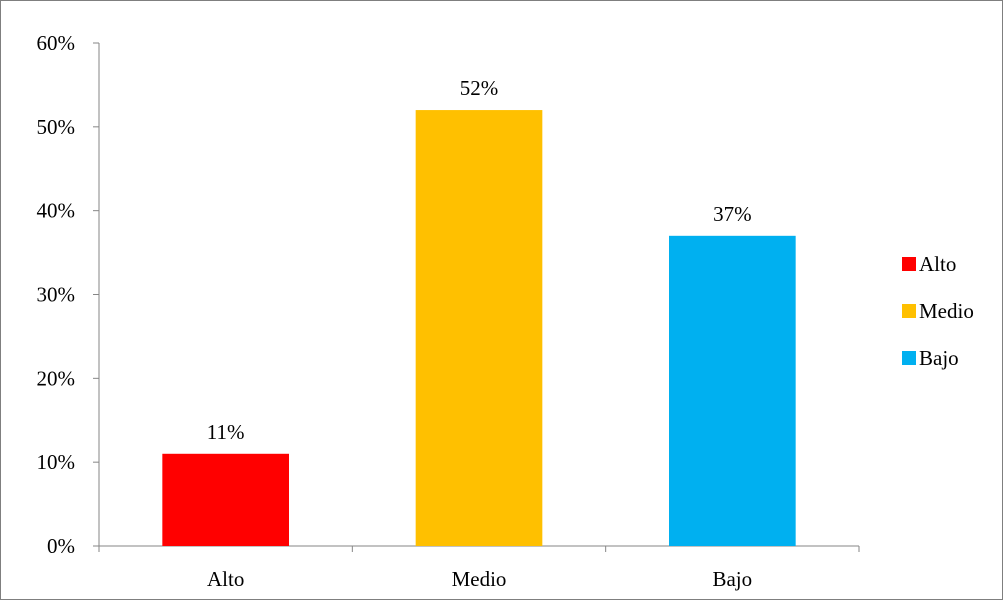 The height and width of the screenshot is (601, 1003). What do you see at coordinates (479, 88) in the screenshot?
I see `data-label: 52%` at bounding box center [479, 88].